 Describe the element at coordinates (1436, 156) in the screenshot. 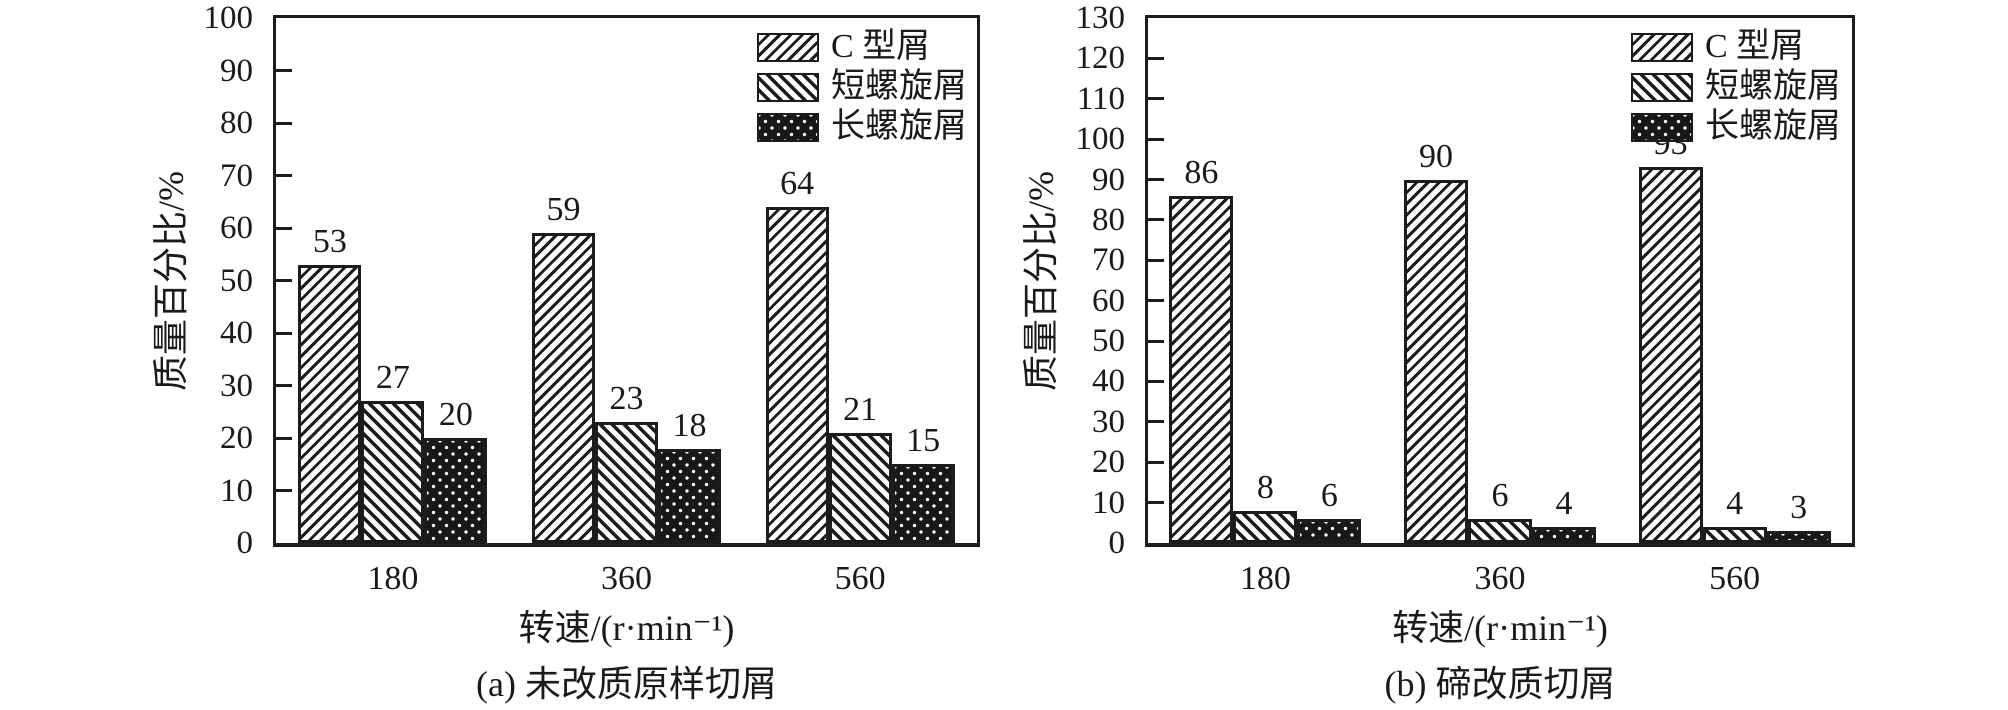

I see `bar-value-label: 90` at that location.